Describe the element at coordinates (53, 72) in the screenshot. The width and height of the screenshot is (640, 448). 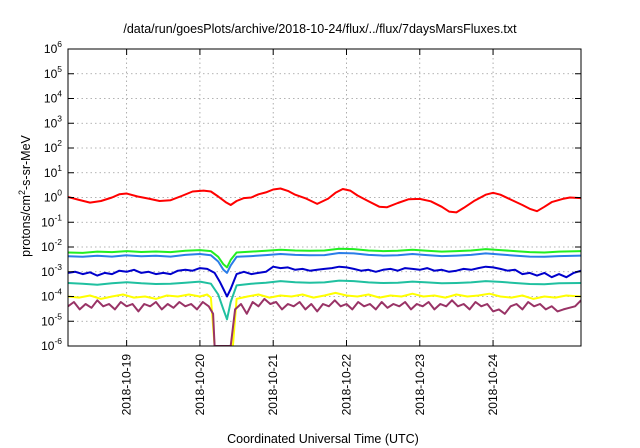
I see `y-tick-label: 10⁵` at that location.